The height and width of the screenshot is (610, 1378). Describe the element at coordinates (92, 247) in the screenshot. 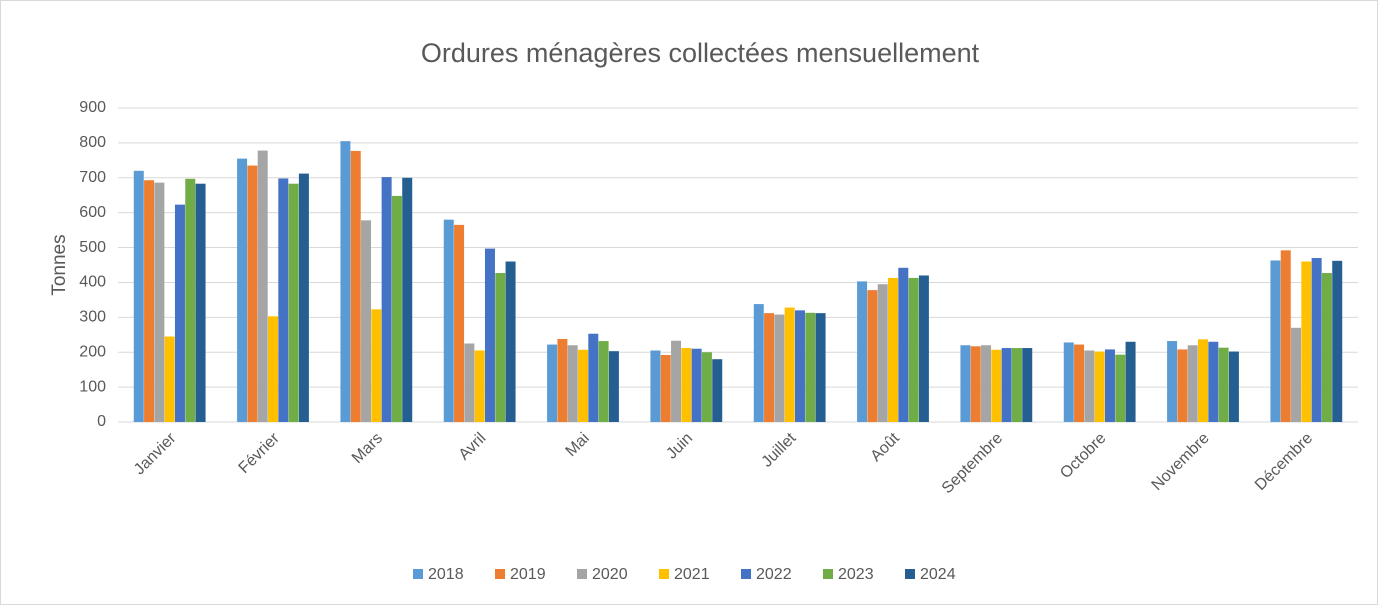

I see `y-tick-label: 500` at that location.